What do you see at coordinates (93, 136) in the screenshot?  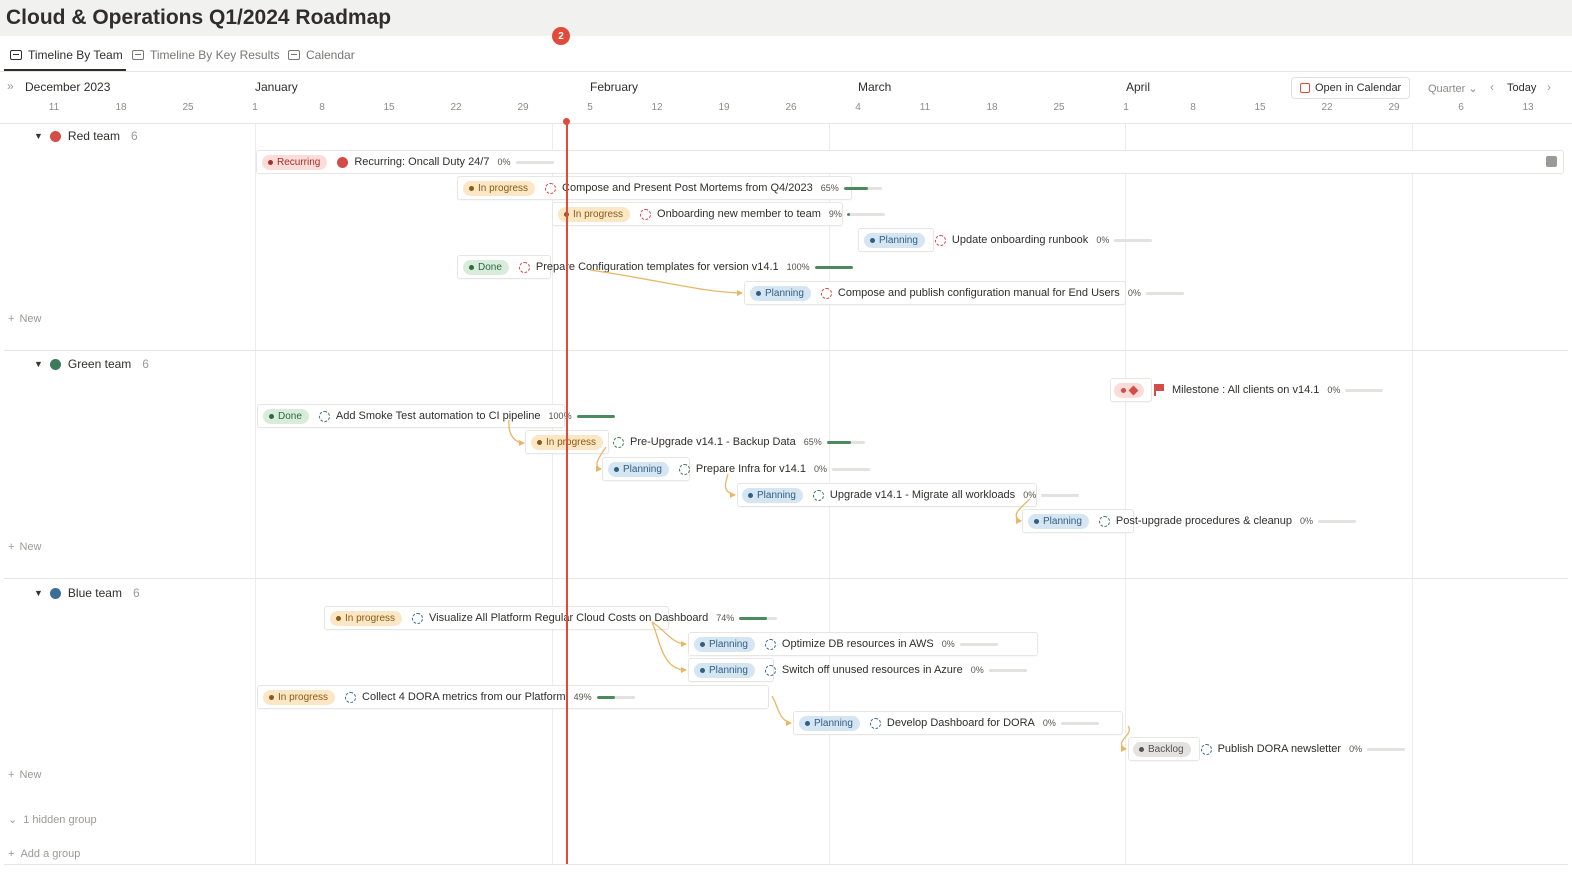 I see `group-name: Red team` at bounding box center [93, 136].